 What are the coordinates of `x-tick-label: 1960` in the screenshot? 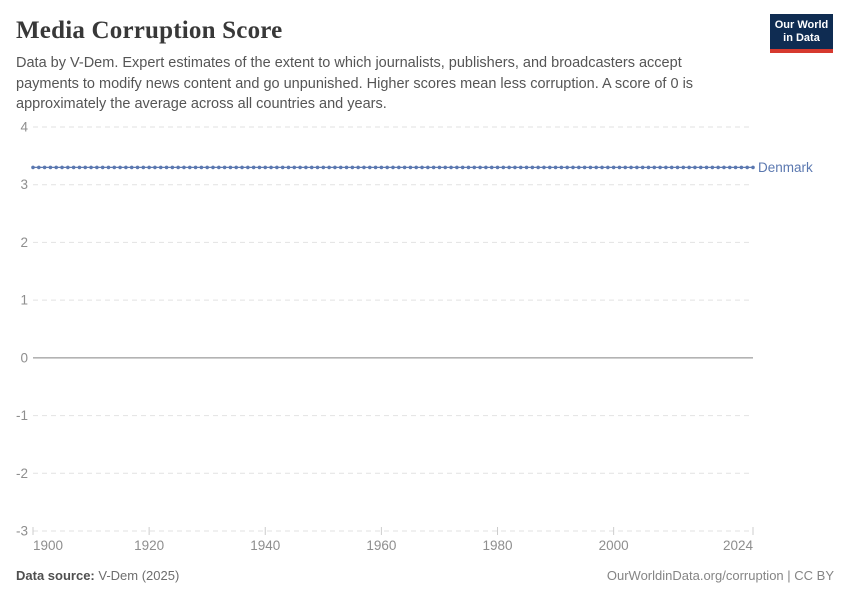 It's located at (381, 545).